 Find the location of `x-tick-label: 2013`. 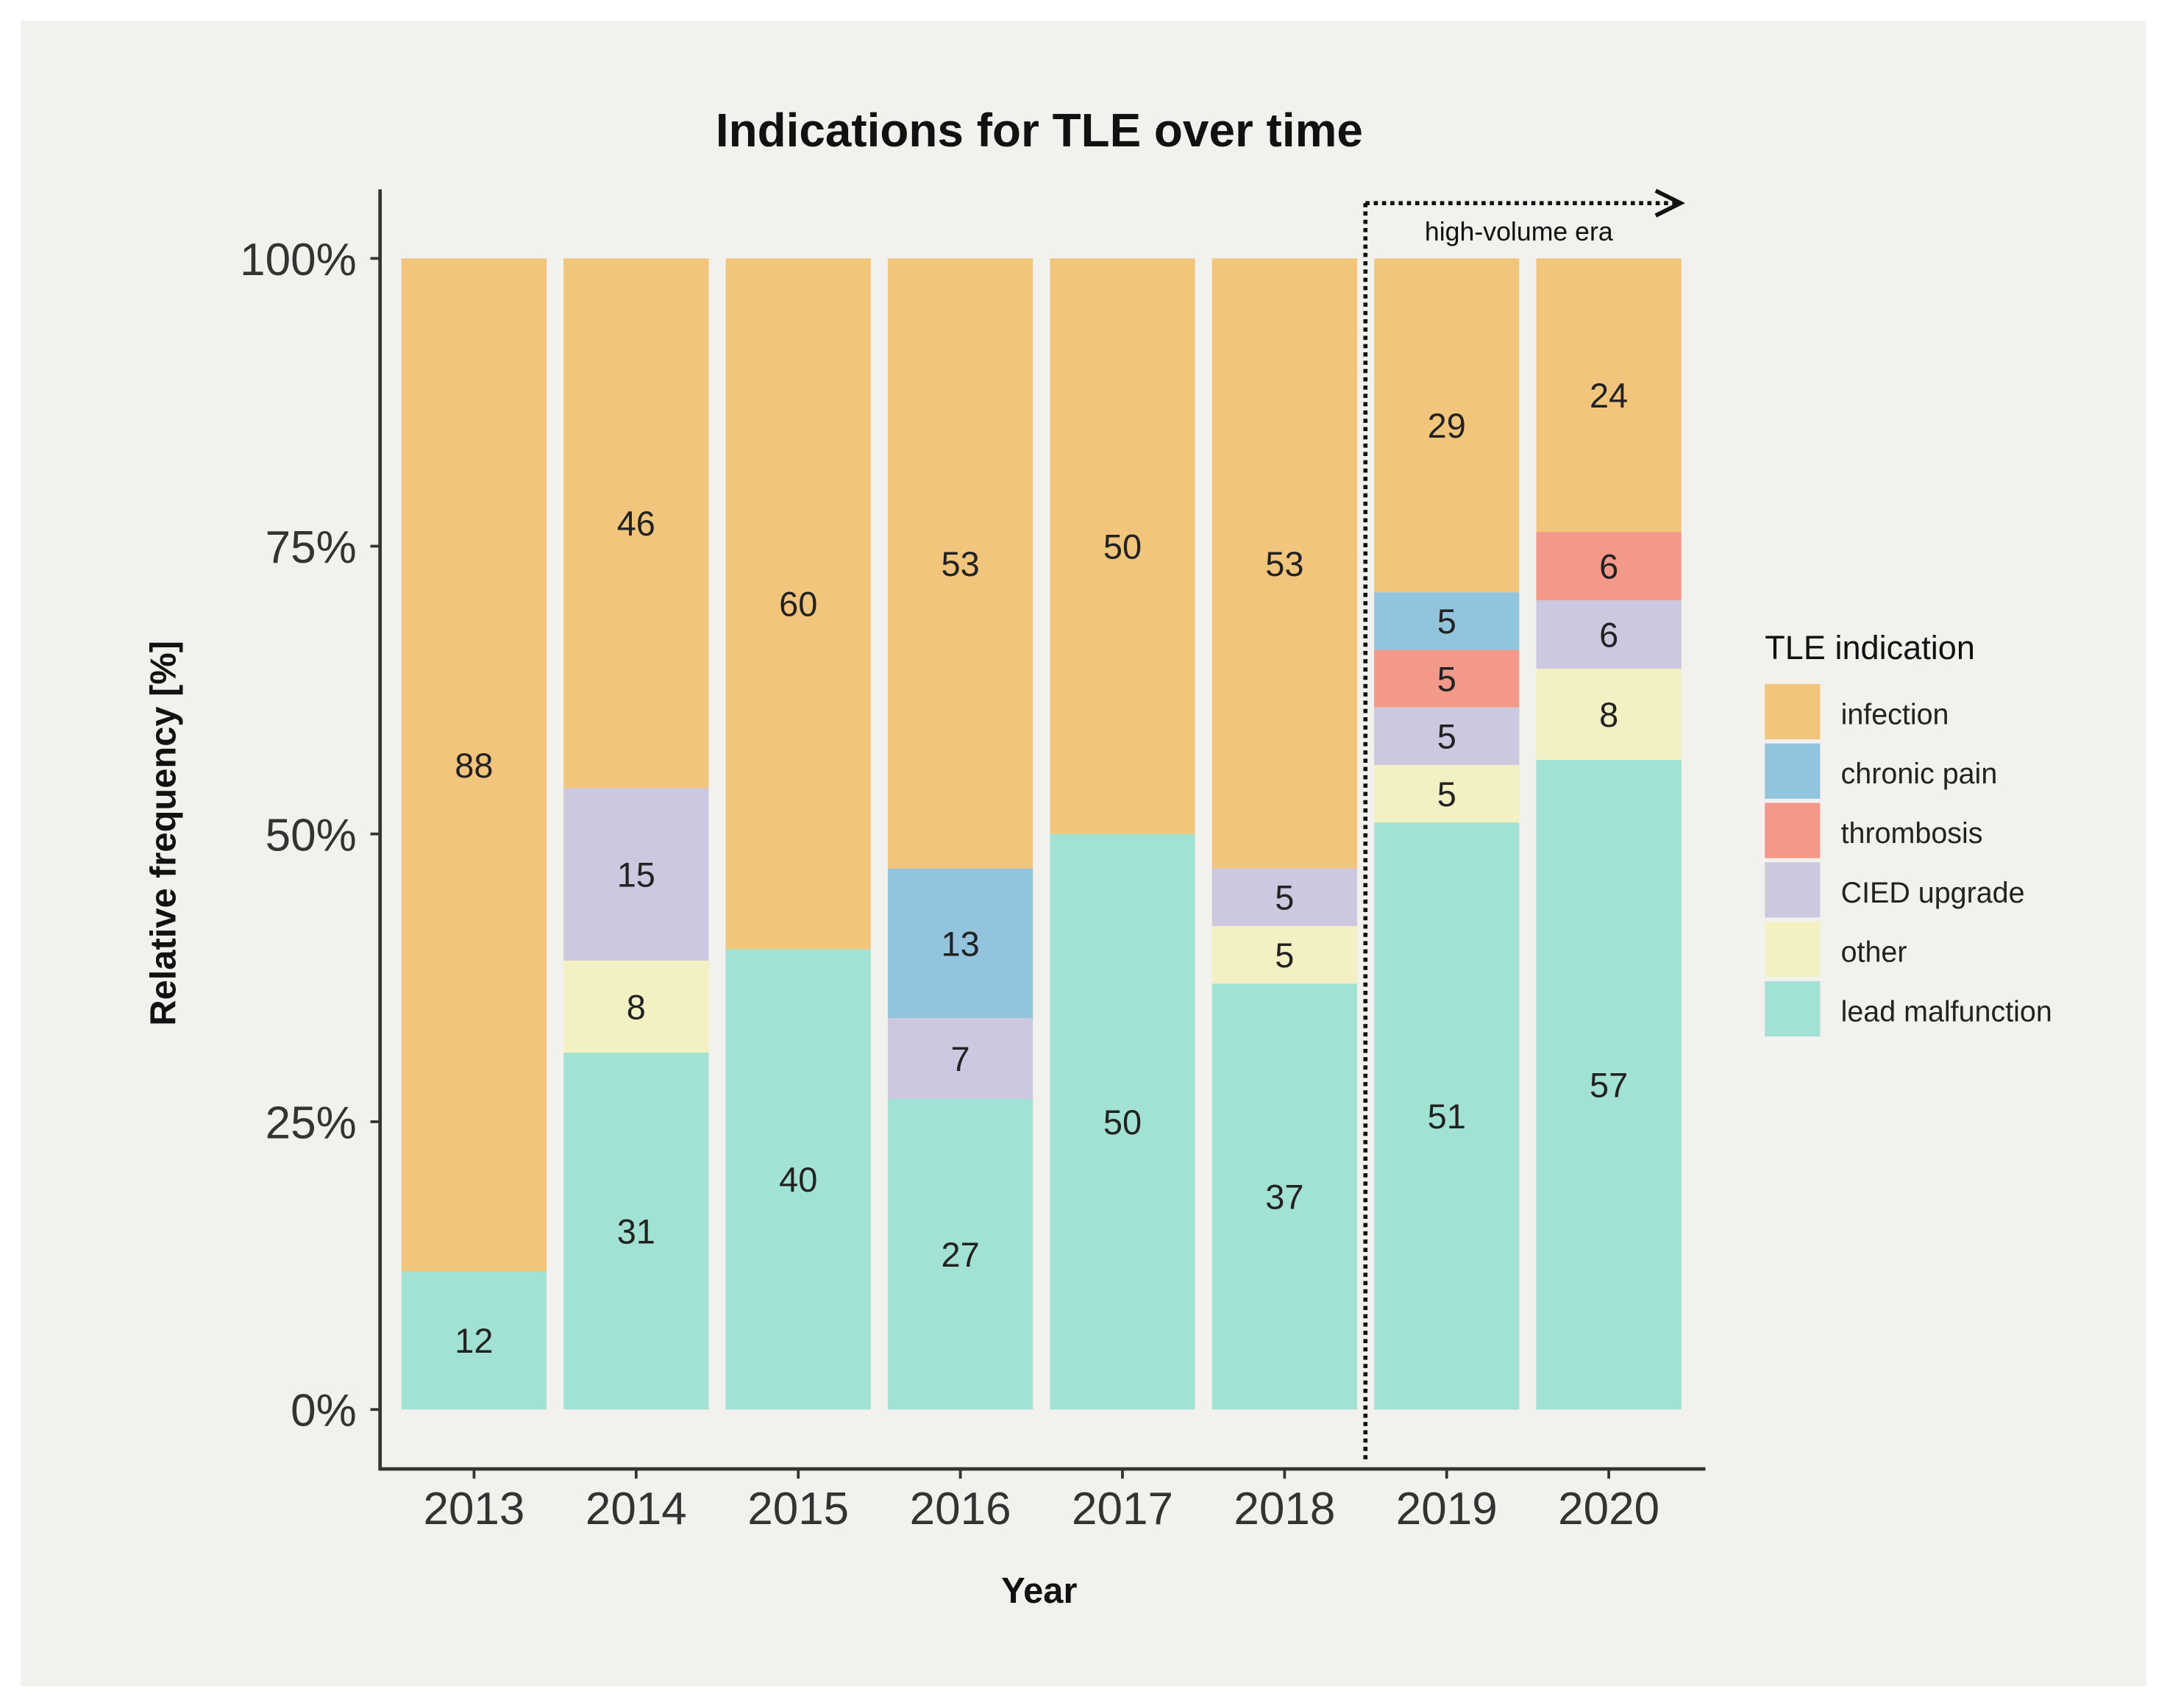

x-tick-label: 2013 is located at coordinates (474, 1509).